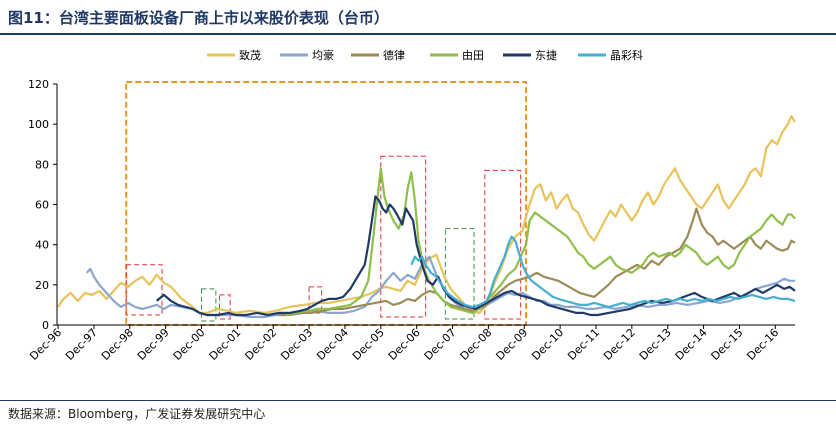  What do you see at coordinates (81, 344) in the screenshot?
I see `x-tick-label: Dec-97` at bounding box center [81, 344].